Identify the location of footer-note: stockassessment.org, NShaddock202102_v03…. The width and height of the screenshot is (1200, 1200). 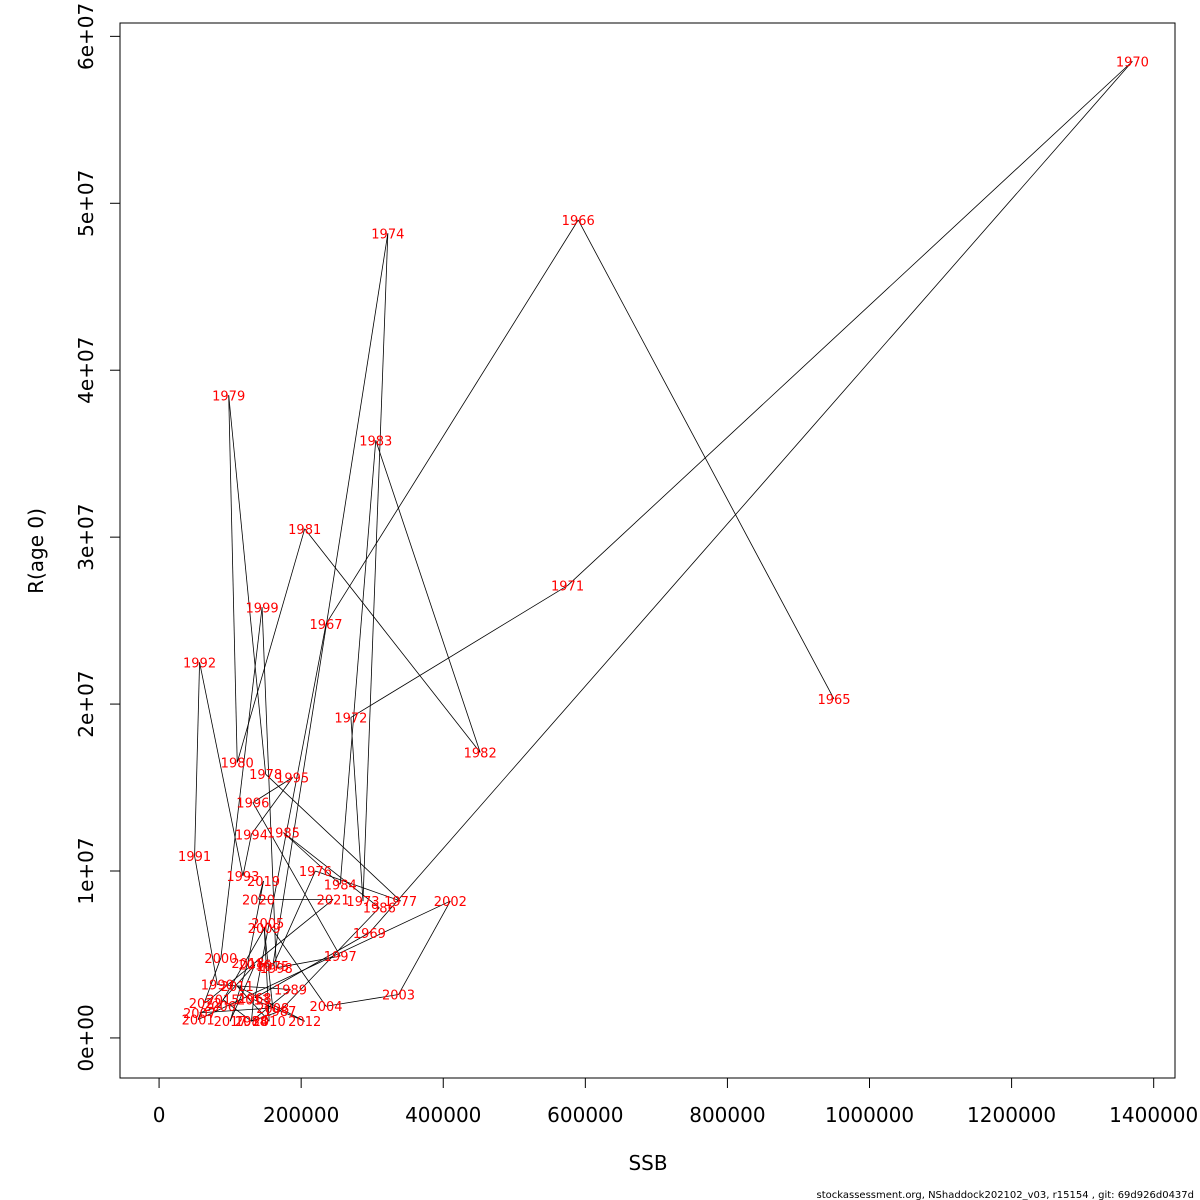
(1006, 1195).